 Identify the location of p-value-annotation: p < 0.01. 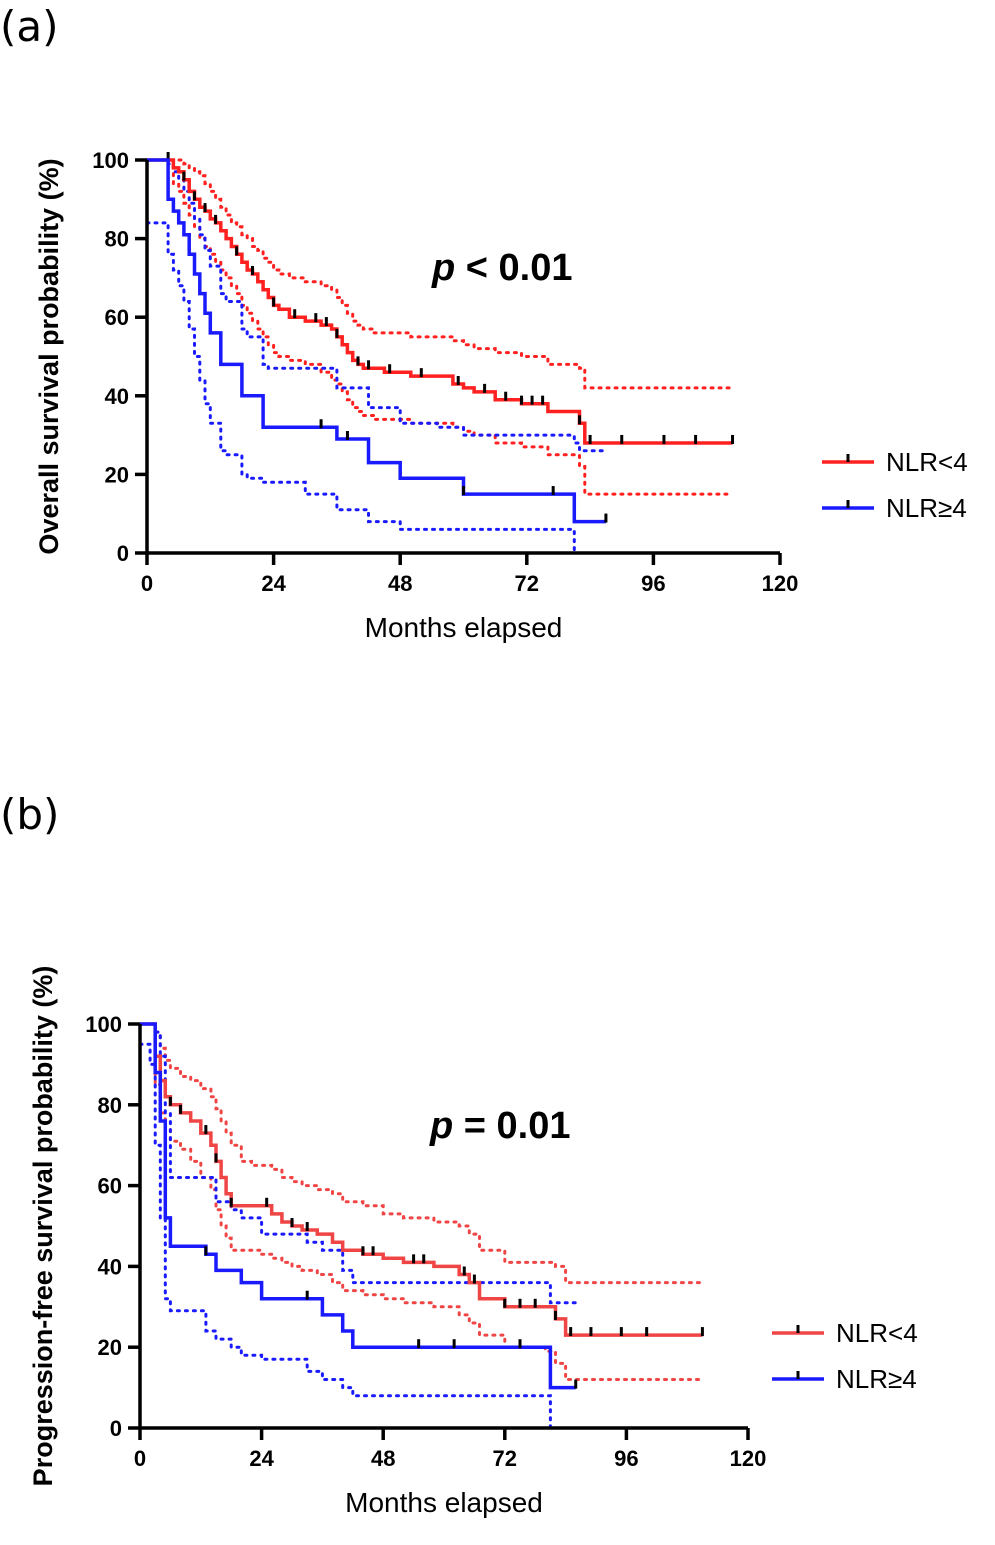
(501, 268).